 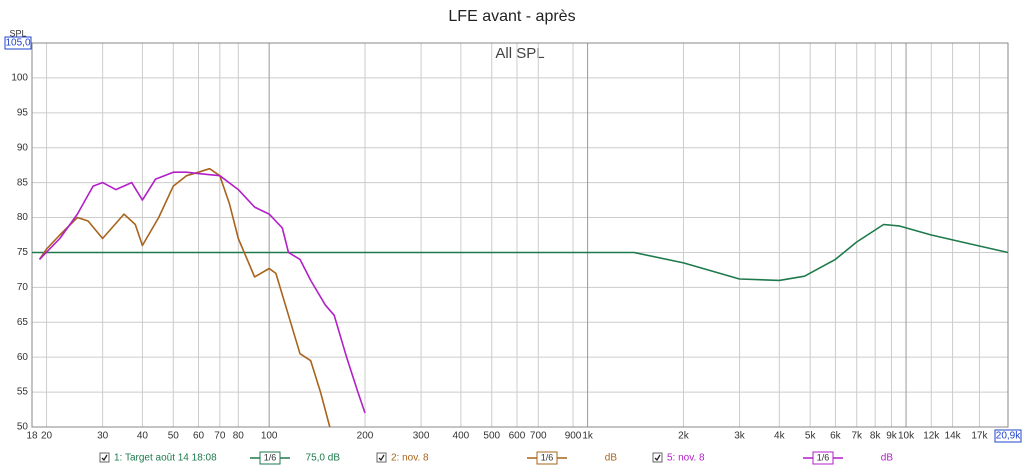 I want to click on y-tick-label: 90, so click(x=23, y=147).